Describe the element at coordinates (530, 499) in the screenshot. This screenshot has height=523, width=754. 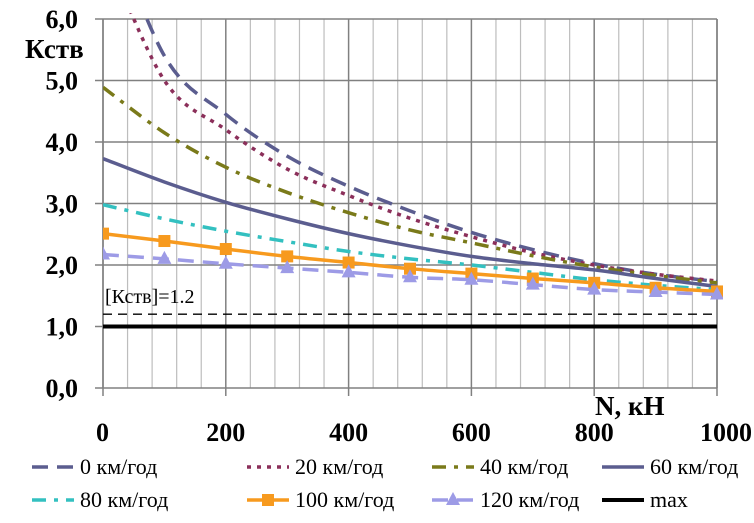
I see `legend-label: 120 км/год` at that location.